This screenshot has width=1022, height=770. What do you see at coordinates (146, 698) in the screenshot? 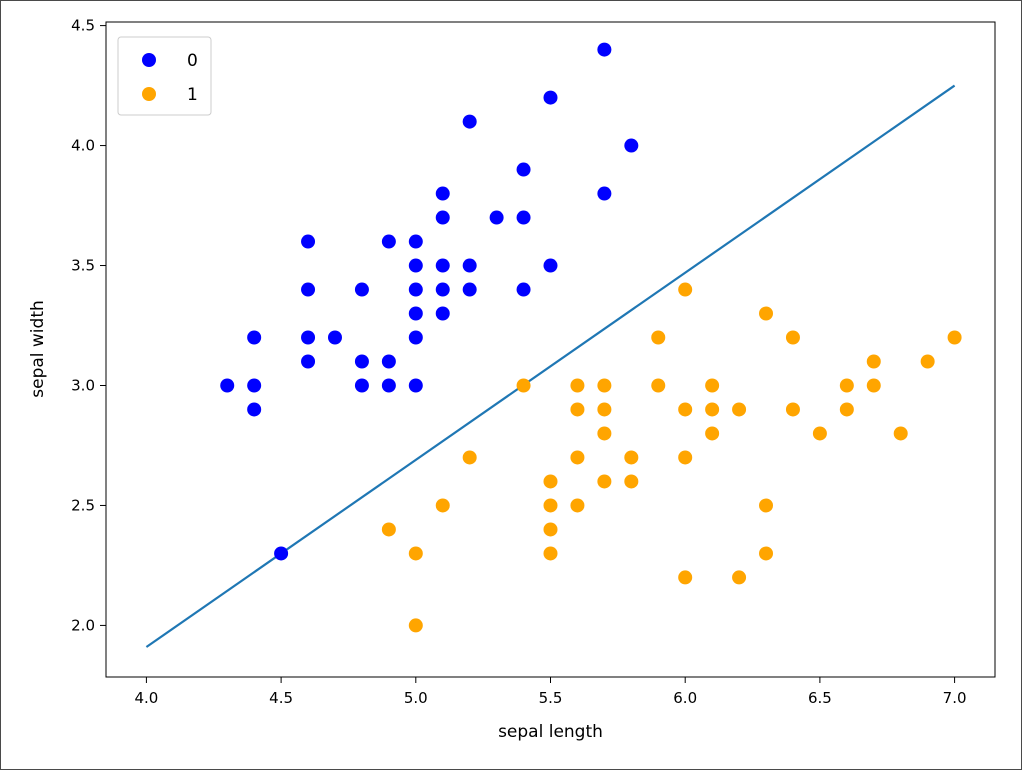
I see `x-tick-label: 4.0` at bounding box center [146, 698].